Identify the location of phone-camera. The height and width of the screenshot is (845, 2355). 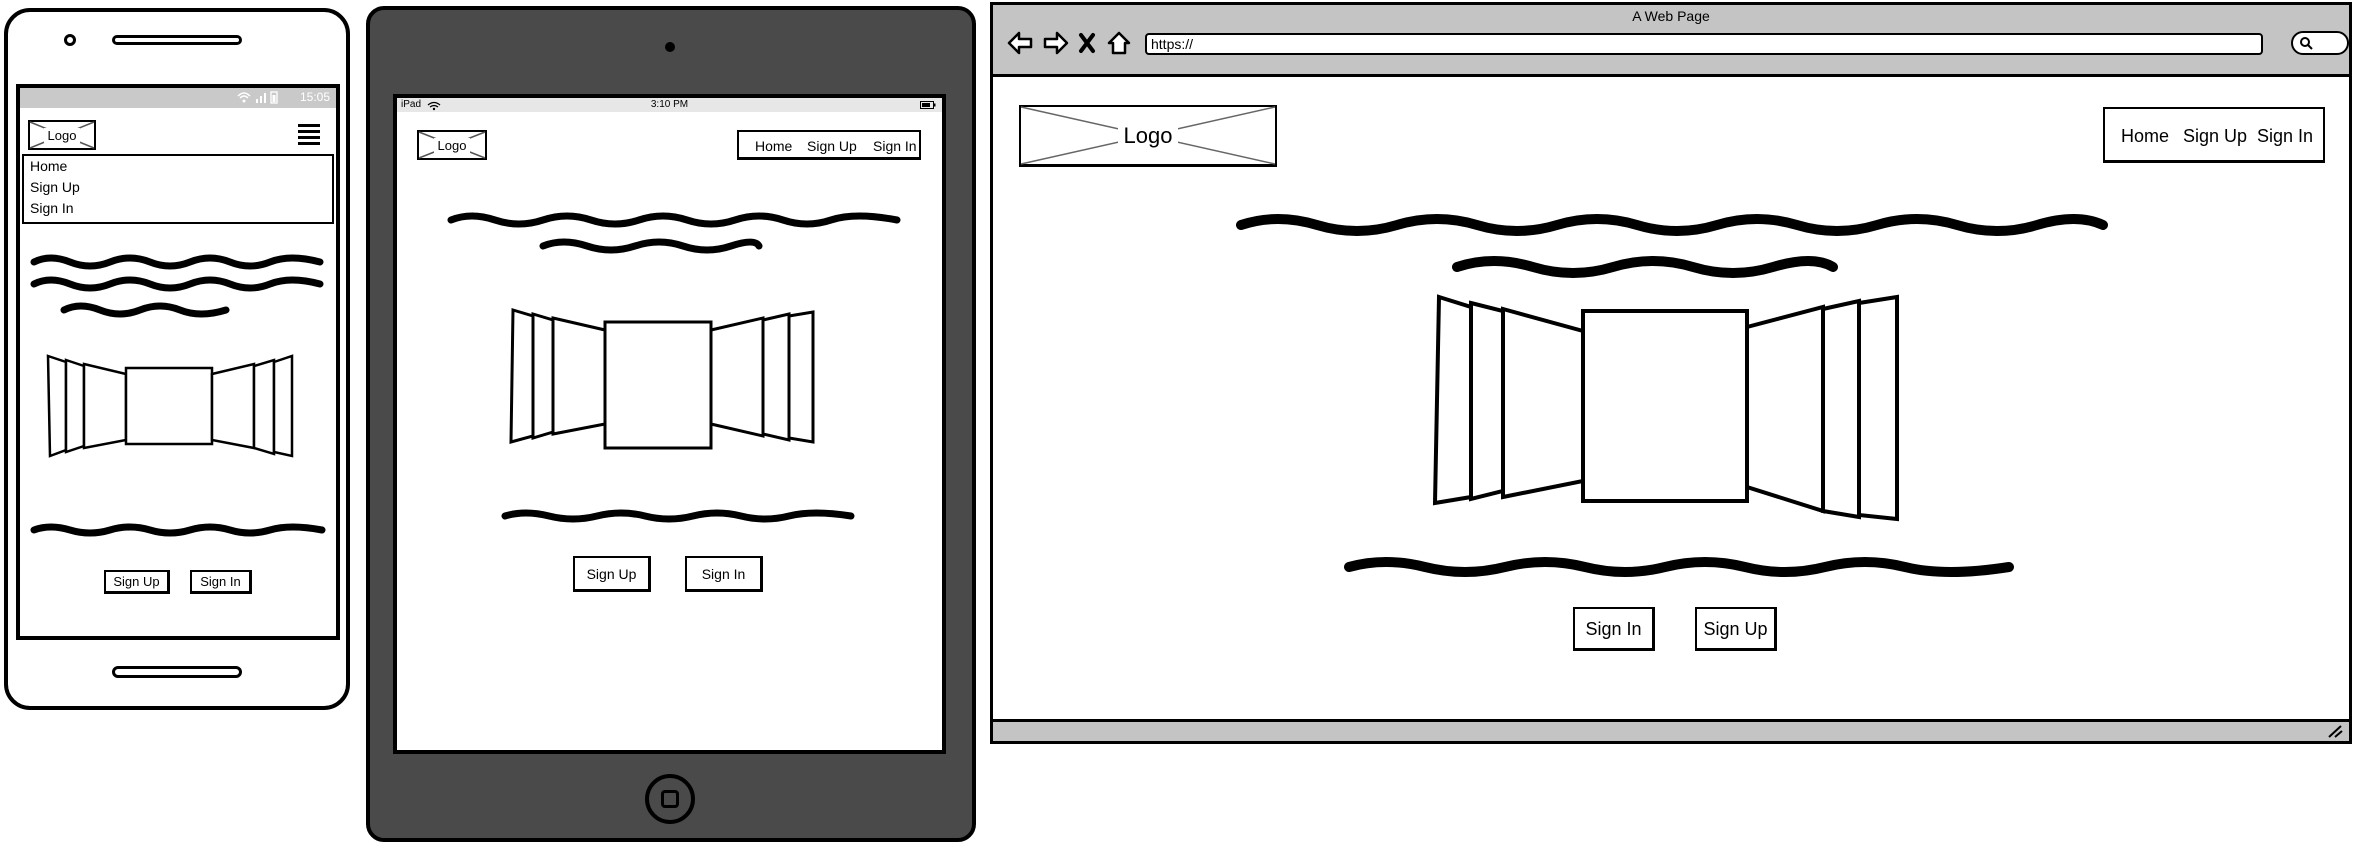
(70, 40).